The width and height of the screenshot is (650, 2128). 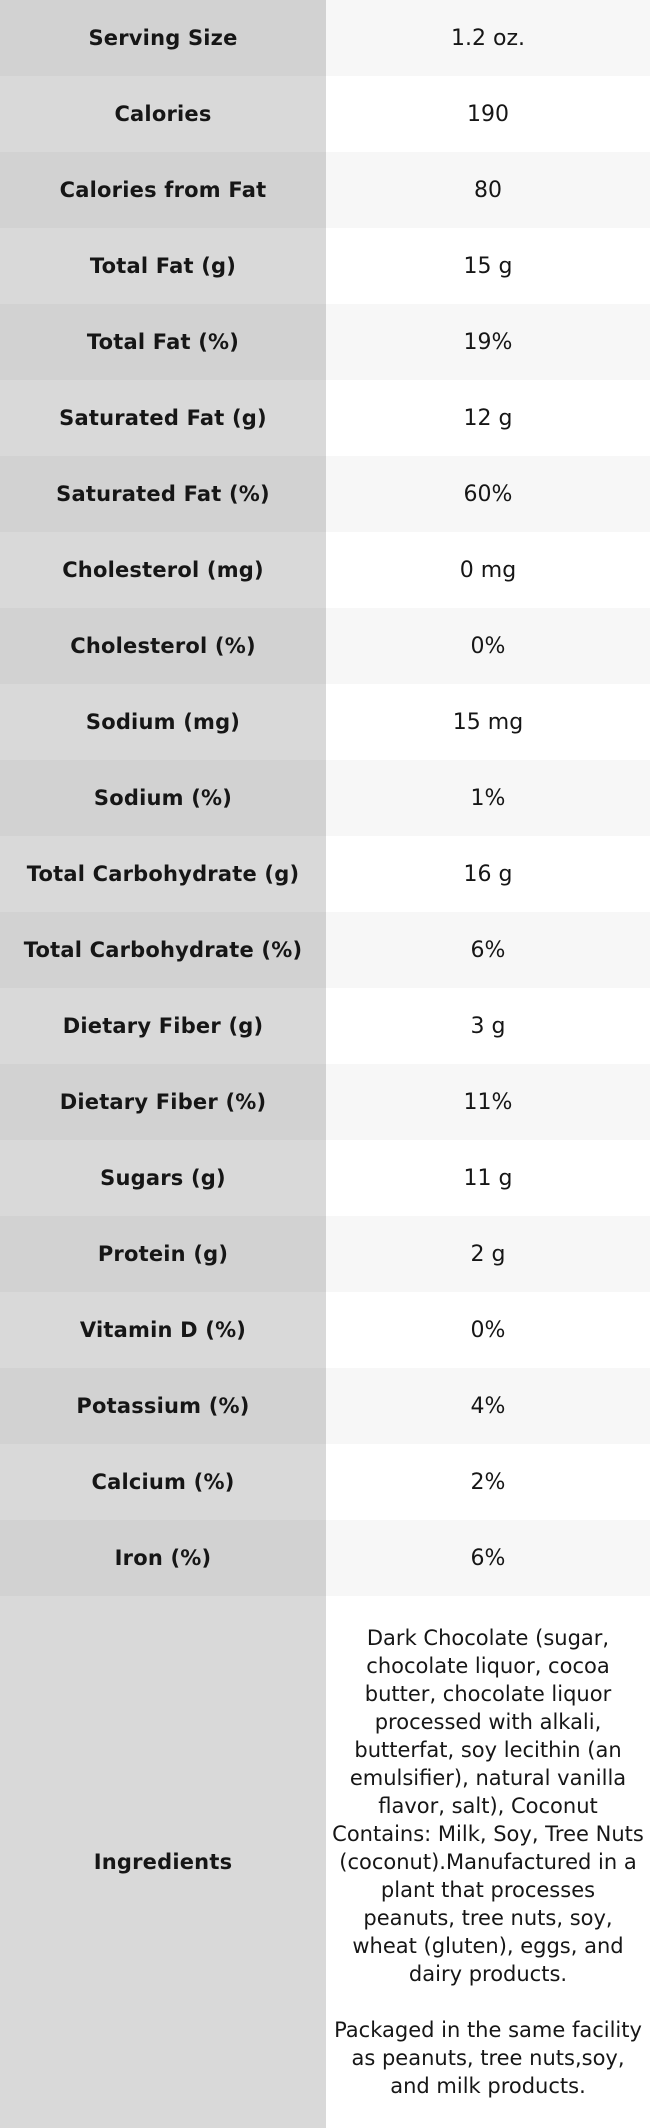 I want to click on nutrient-value: 12 g, so click(x=488, y=418).